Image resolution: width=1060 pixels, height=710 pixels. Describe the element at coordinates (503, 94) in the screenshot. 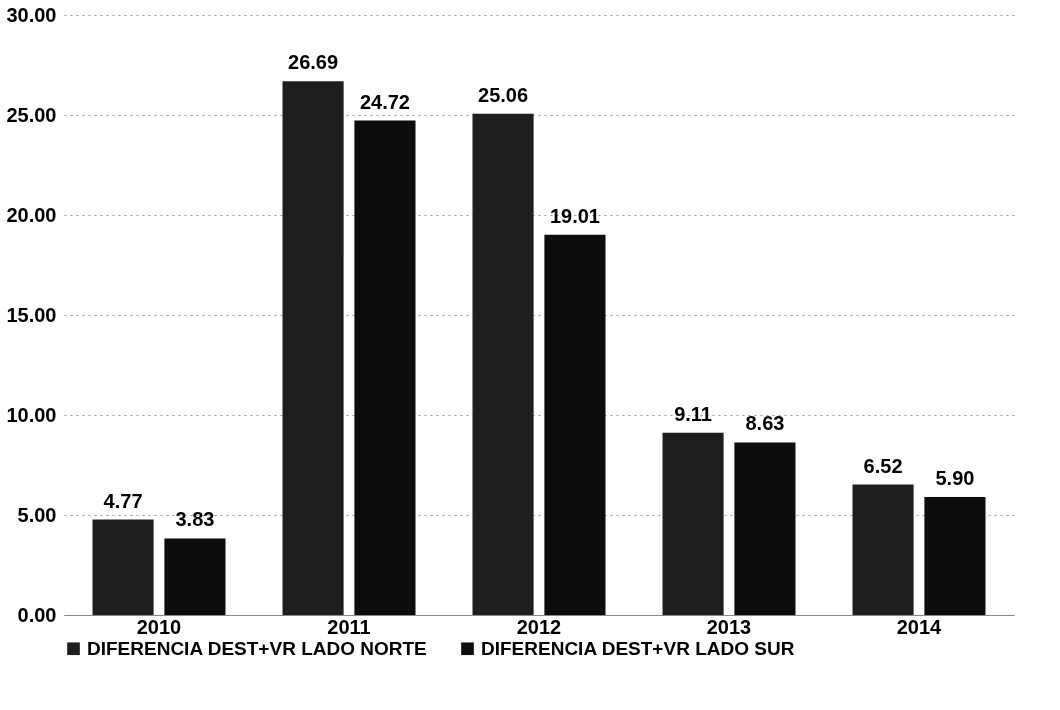

I see `data-label: 25.06` at that location.